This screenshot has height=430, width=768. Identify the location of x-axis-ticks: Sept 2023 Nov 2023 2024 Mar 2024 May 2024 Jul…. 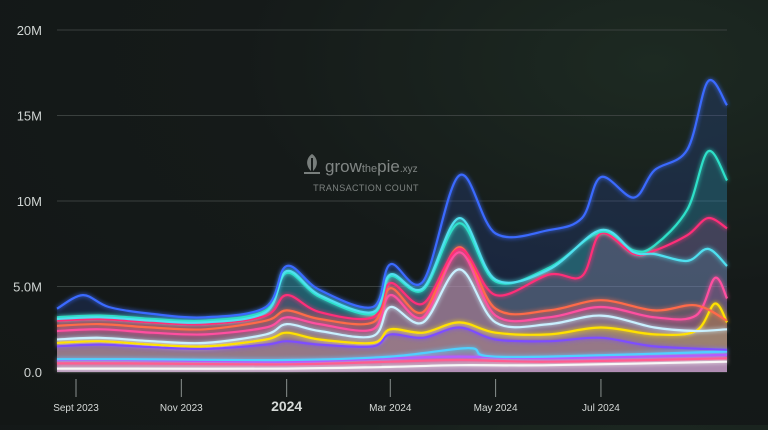
(336, 396).